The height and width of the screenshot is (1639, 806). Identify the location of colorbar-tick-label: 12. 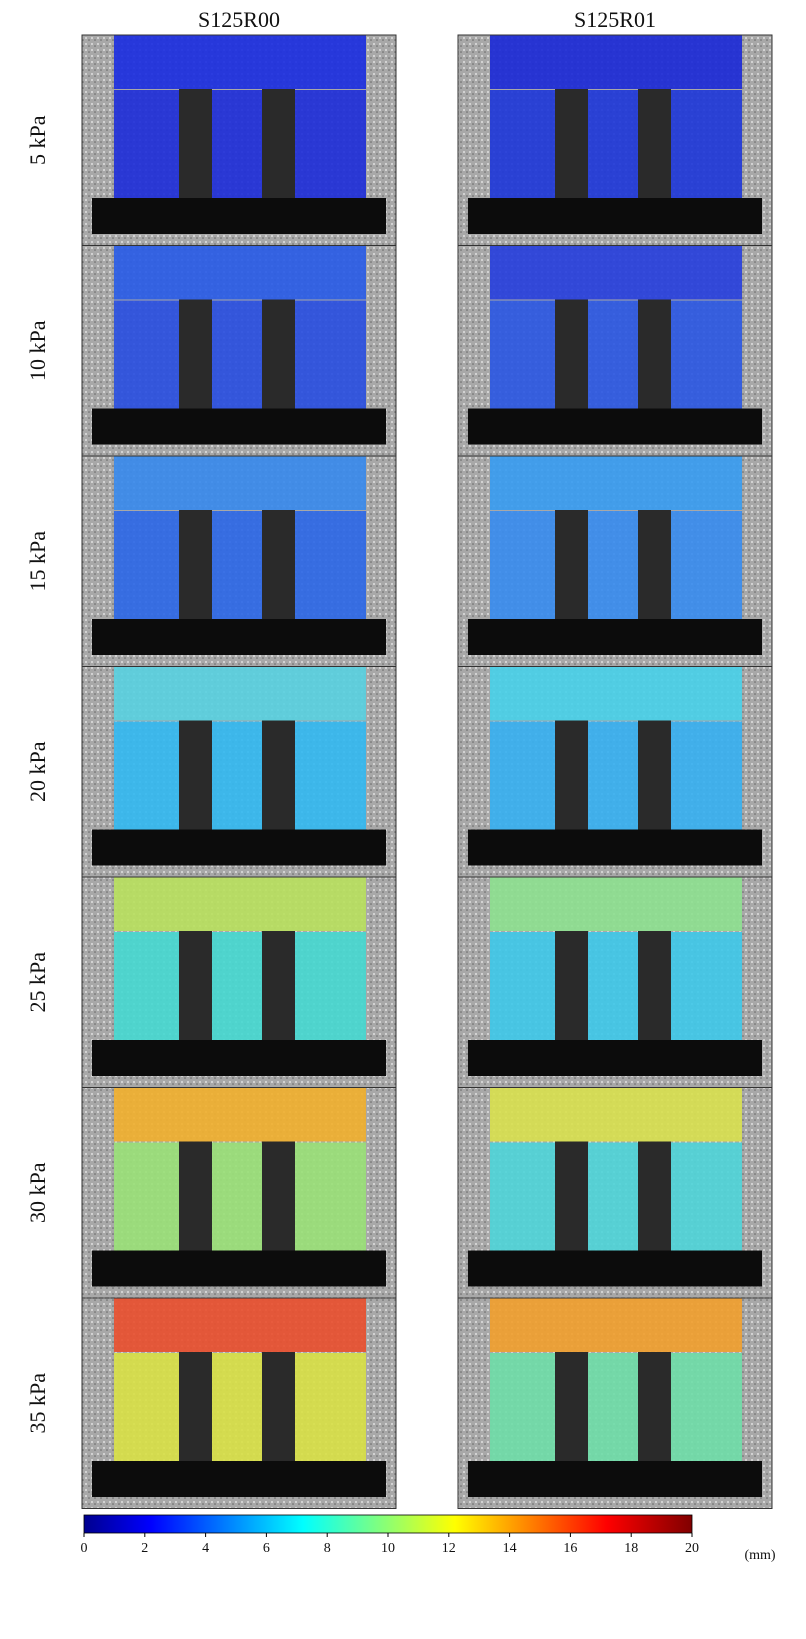
(449, 1548).